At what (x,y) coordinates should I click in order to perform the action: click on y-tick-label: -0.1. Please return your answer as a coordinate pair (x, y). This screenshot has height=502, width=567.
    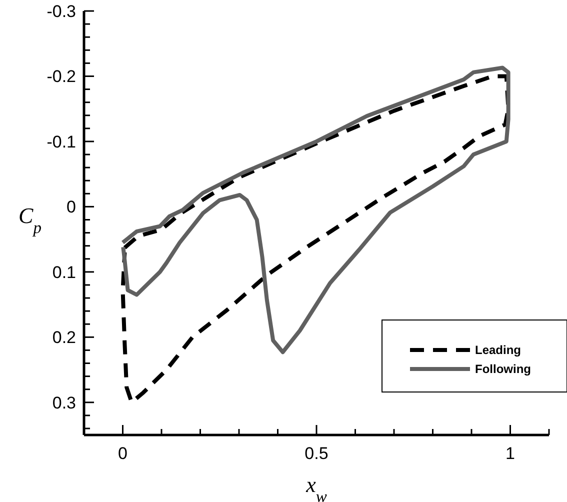
    Looking at the image, I should click on (61, 142).